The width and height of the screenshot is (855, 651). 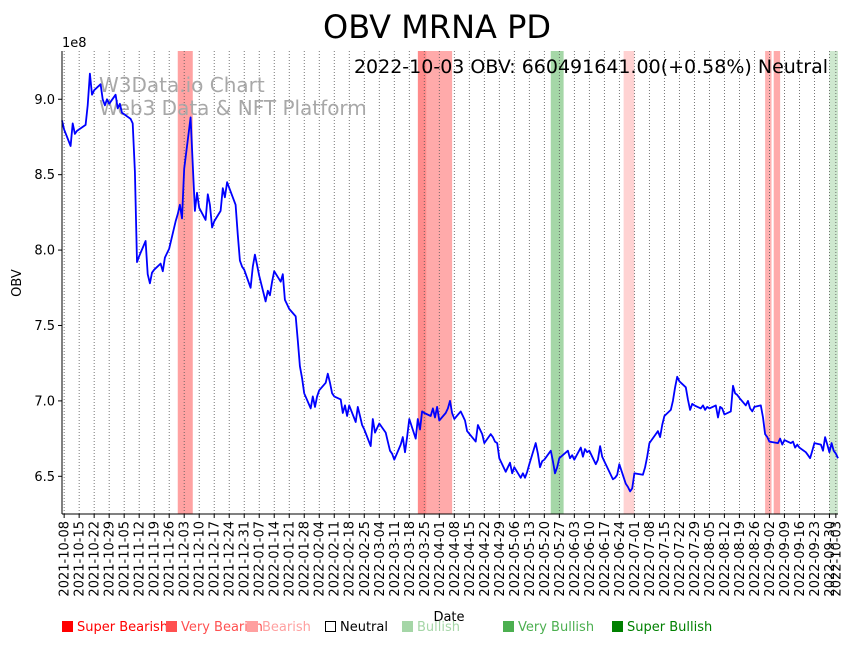 I want to click on legend-label: Neutral, so click(x=364, y=627).